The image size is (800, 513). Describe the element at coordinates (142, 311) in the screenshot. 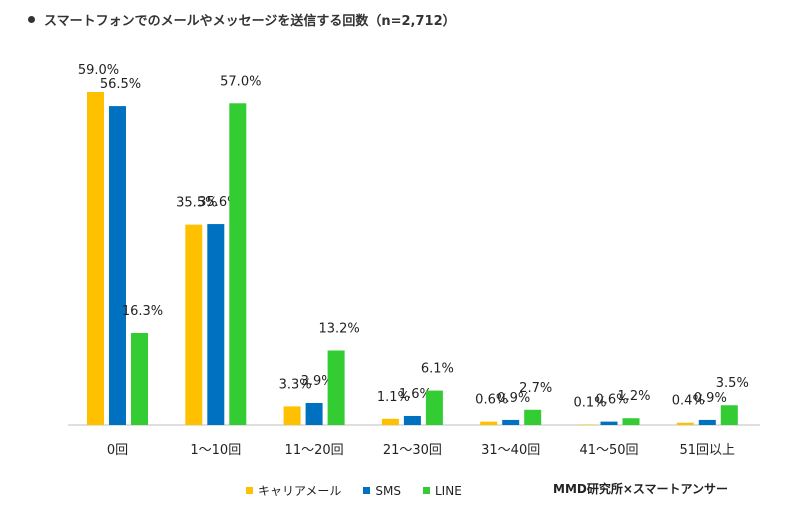

I see `data-label-line-0: 16.3%` at that location.